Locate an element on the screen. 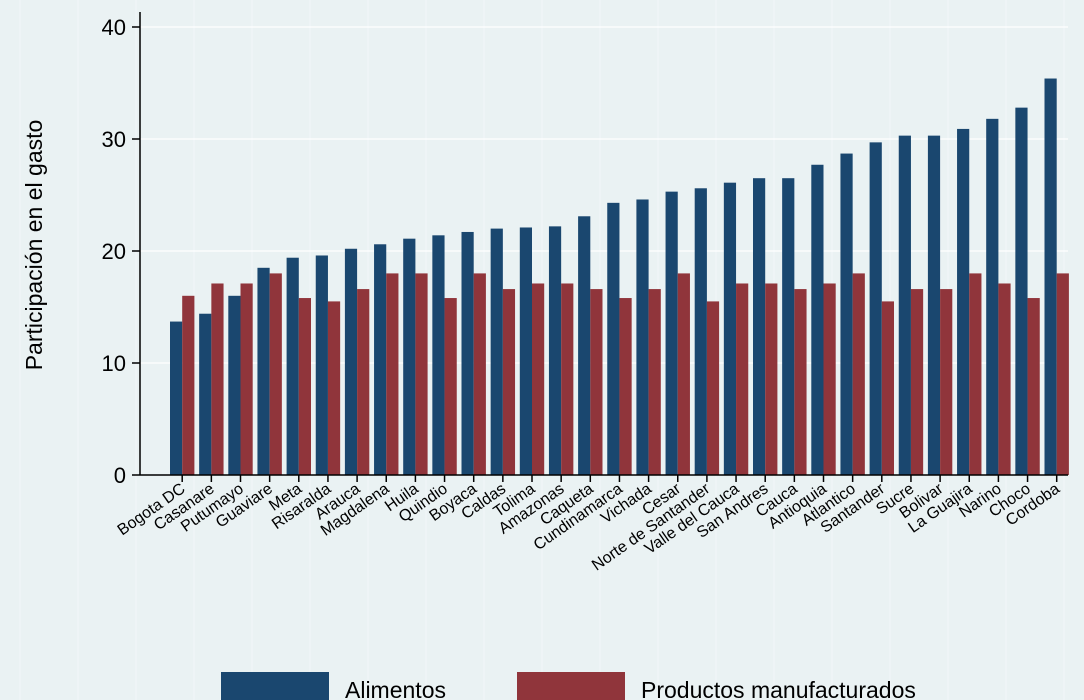 This screenshot has height=700, width=1084. y-axis-title: Participación en el gasto is located at coordinates (34, 245).